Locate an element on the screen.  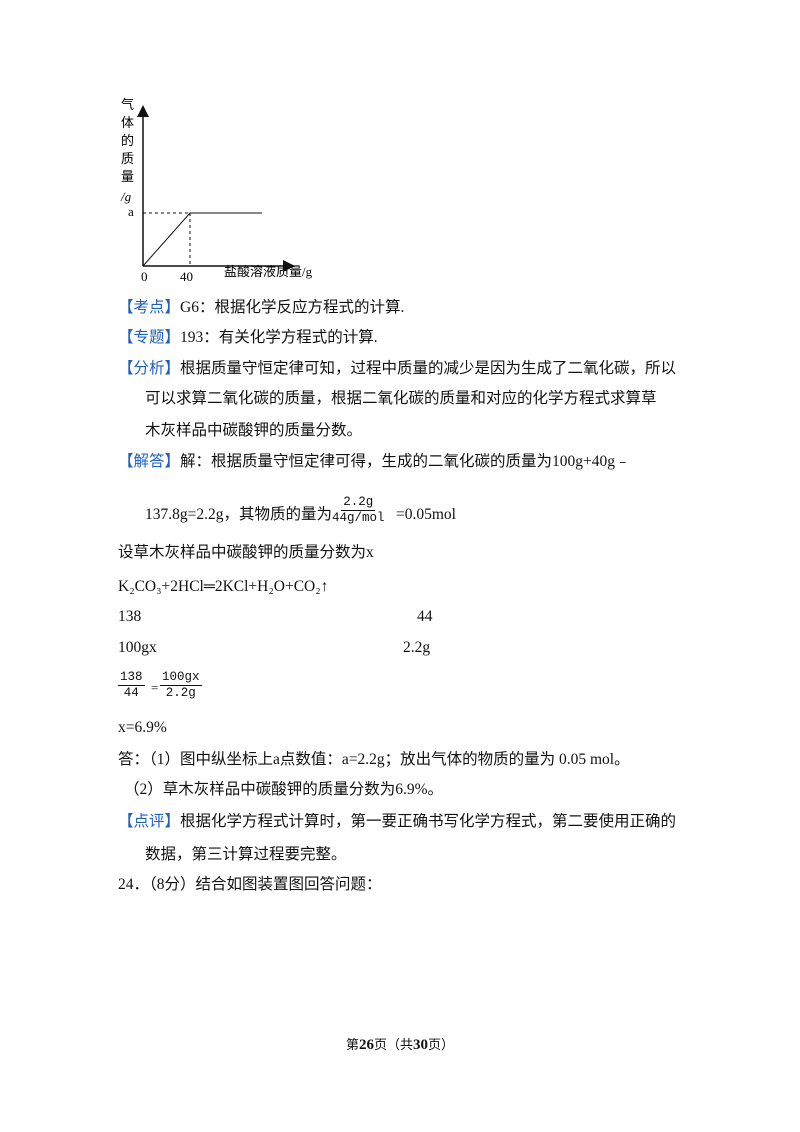
line: 【点评】根据化学方程式计算时，第一要正确书写化学方程式，第二要使用正确的 is located at coordinates (397, 822).